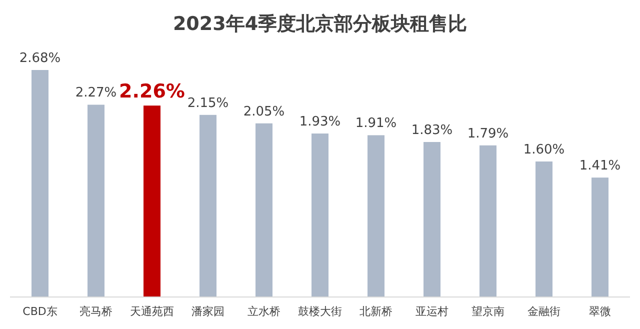 The image size is (640, 329). I want to click on data-label: 2.15%, so click(208, 103).